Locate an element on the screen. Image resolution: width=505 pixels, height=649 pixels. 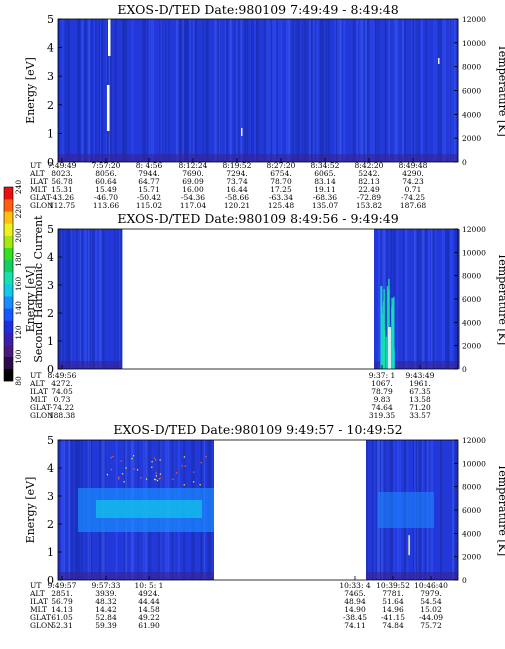
table-cell: 78.70 is located at coordinates (281, 181).